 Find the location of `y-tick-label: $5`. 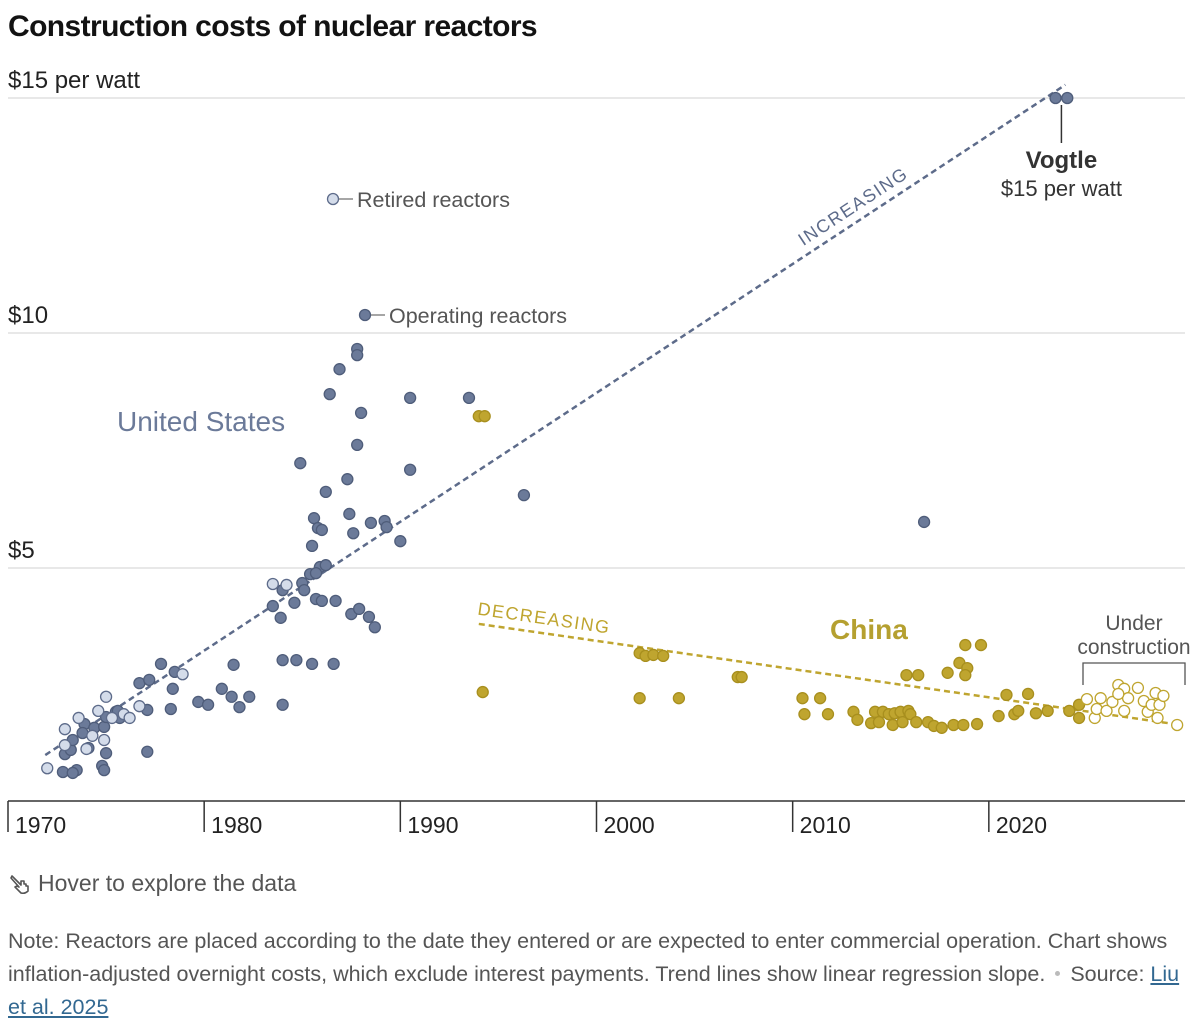

y-tick-label: $5 is located at coordinates (21, 550).